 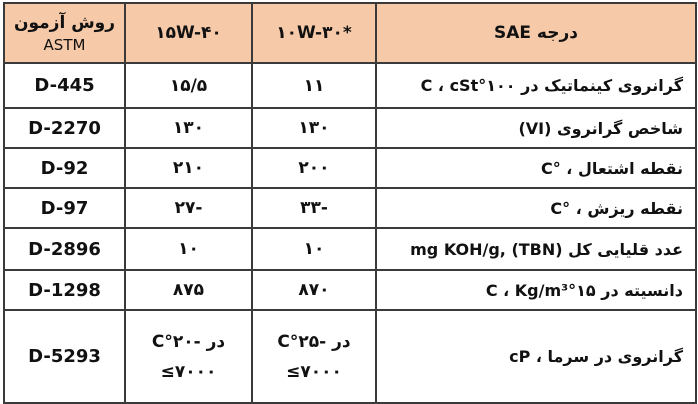 What do you see at coordinates (314, 356) in the screenshot?
I see `grade-10w30-cell: در -۲۵°C ≤۷۰۰۰` at bounding box center [314, 356].